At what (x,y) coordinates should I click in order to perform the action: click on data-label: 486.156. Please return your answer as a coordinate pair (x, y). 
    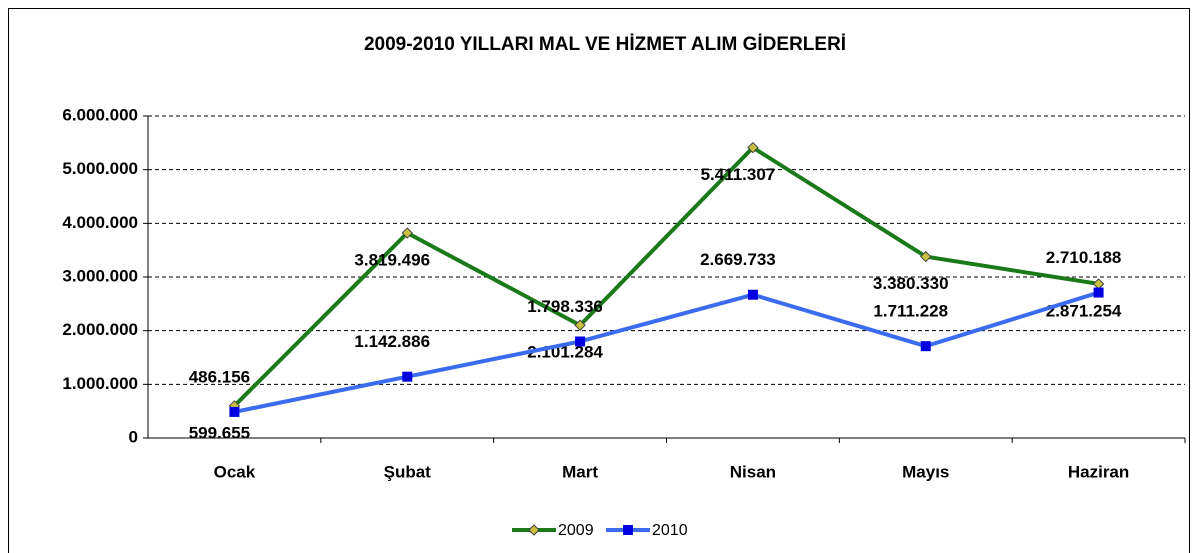
    Looking at the image, I should click on (219, 376).